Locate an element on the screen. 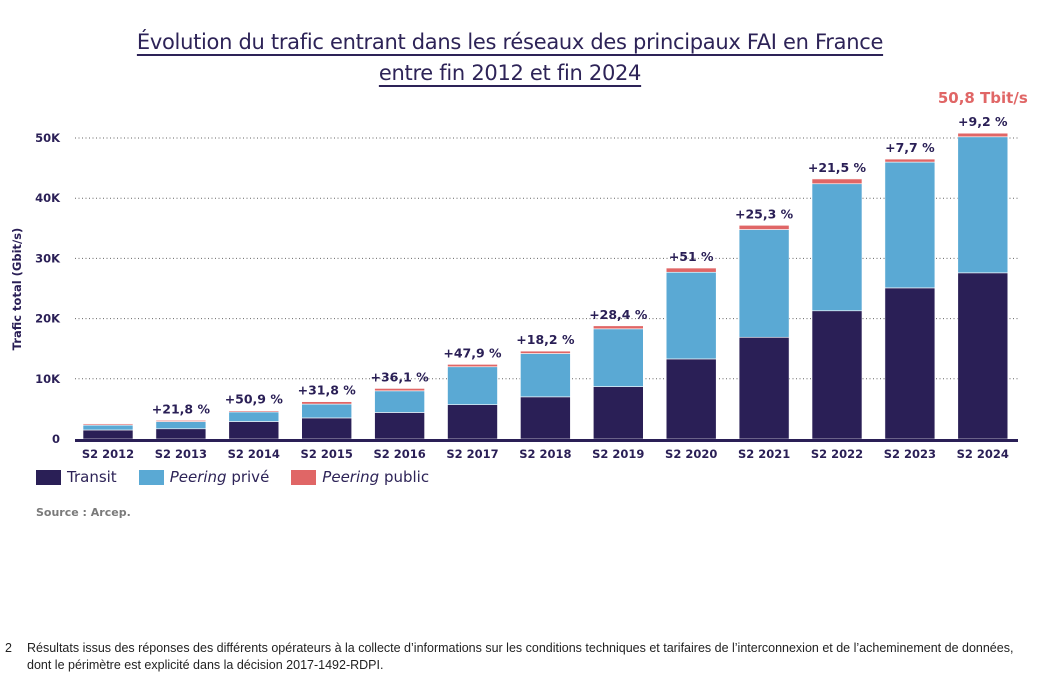  growth-label: +47,9 % is located at coordinates (472, 352).